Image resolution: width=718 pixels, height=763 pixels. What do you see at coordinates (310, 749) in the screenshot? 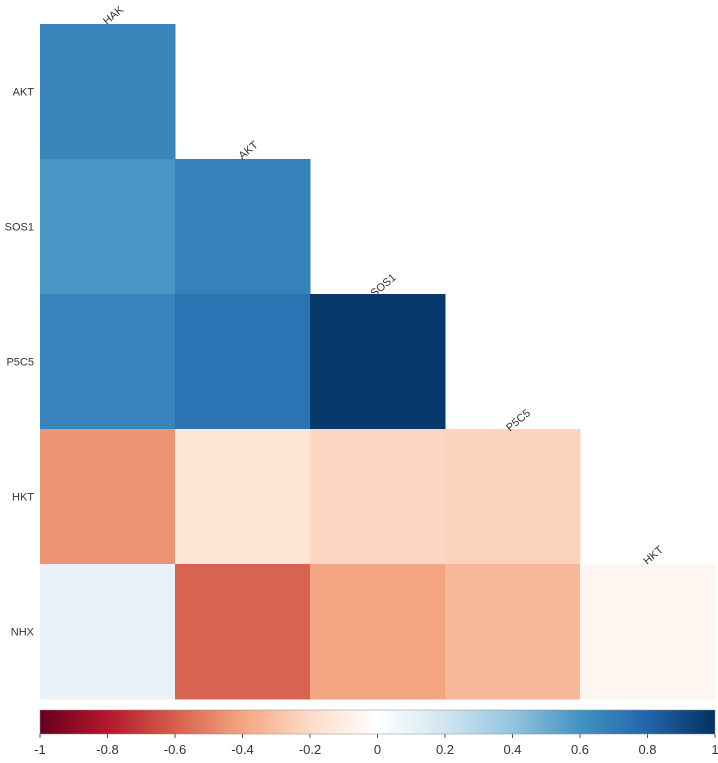
I see `colorbar-tick-label: -0.2` at bounding box center [310, 749].